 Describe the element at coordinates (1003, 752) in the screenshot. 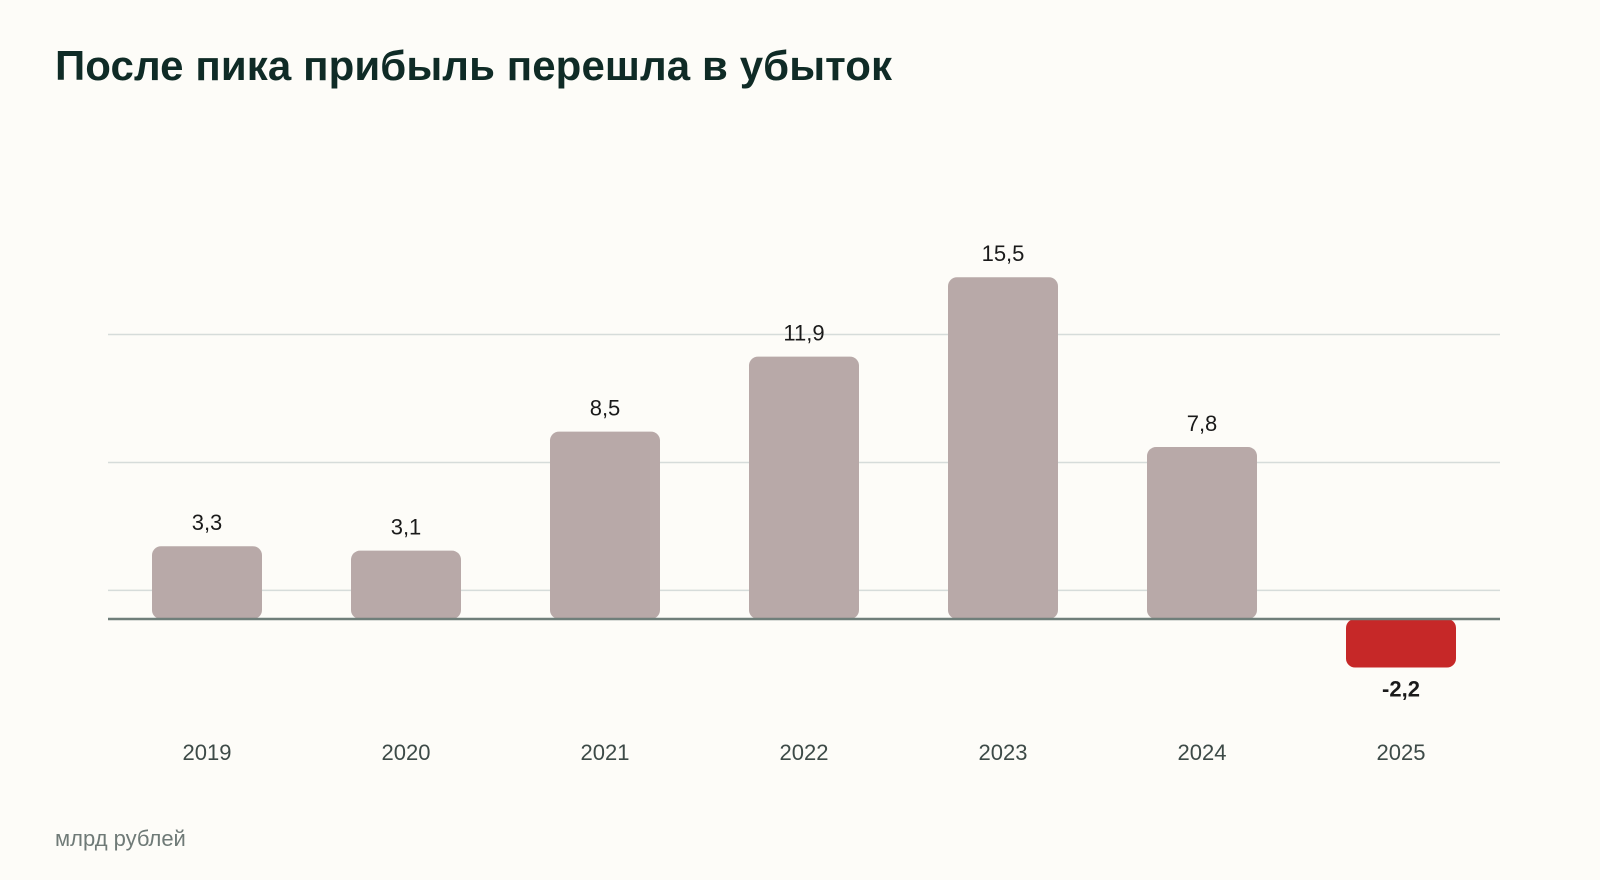

I see `category-label-2023: 2023` at that location.